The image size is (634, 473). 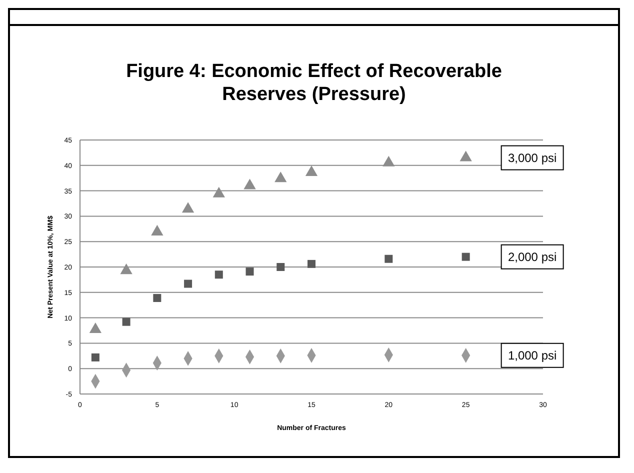 I want to click on text: 1,000 psi, so click(x=532, y=355).